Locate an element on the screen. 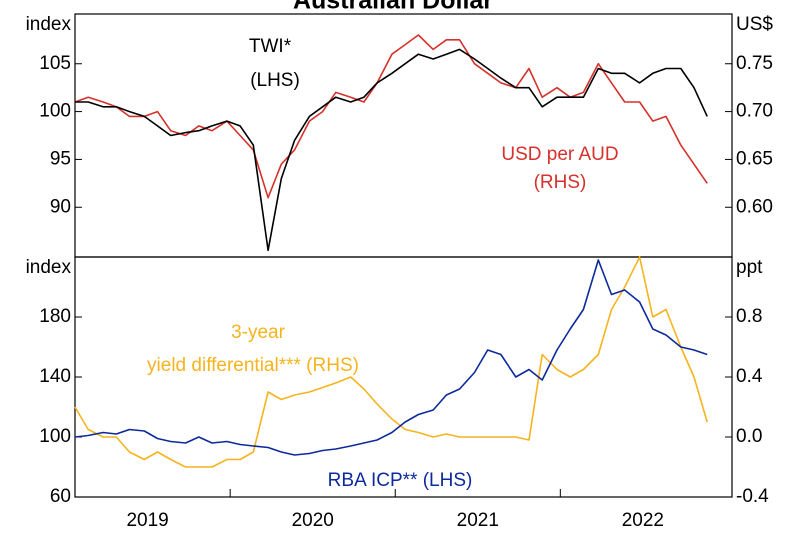 This screenshot has height=537, width=786. y2-tick-label: 0.65 is located at coordinates (754, 158).